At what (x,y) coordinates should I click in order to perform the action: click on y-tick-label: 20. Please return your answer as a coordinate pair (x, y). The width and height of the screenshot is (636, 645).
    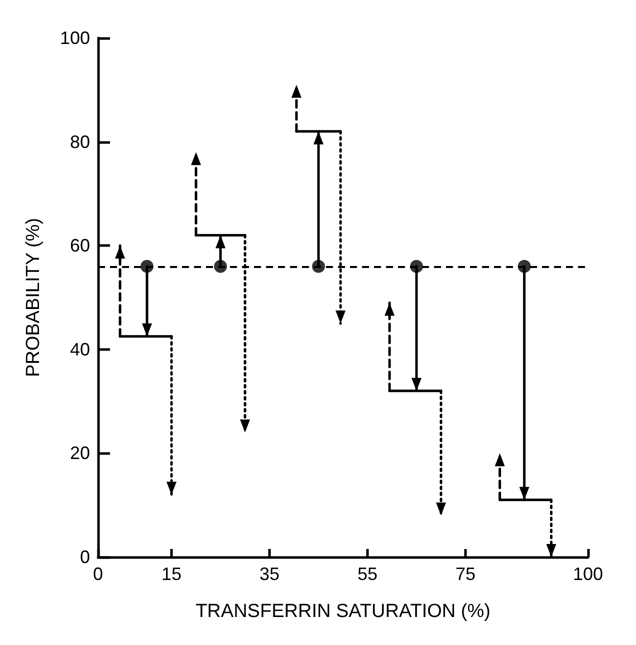
    Looking at the image, I should click on (80, 453).